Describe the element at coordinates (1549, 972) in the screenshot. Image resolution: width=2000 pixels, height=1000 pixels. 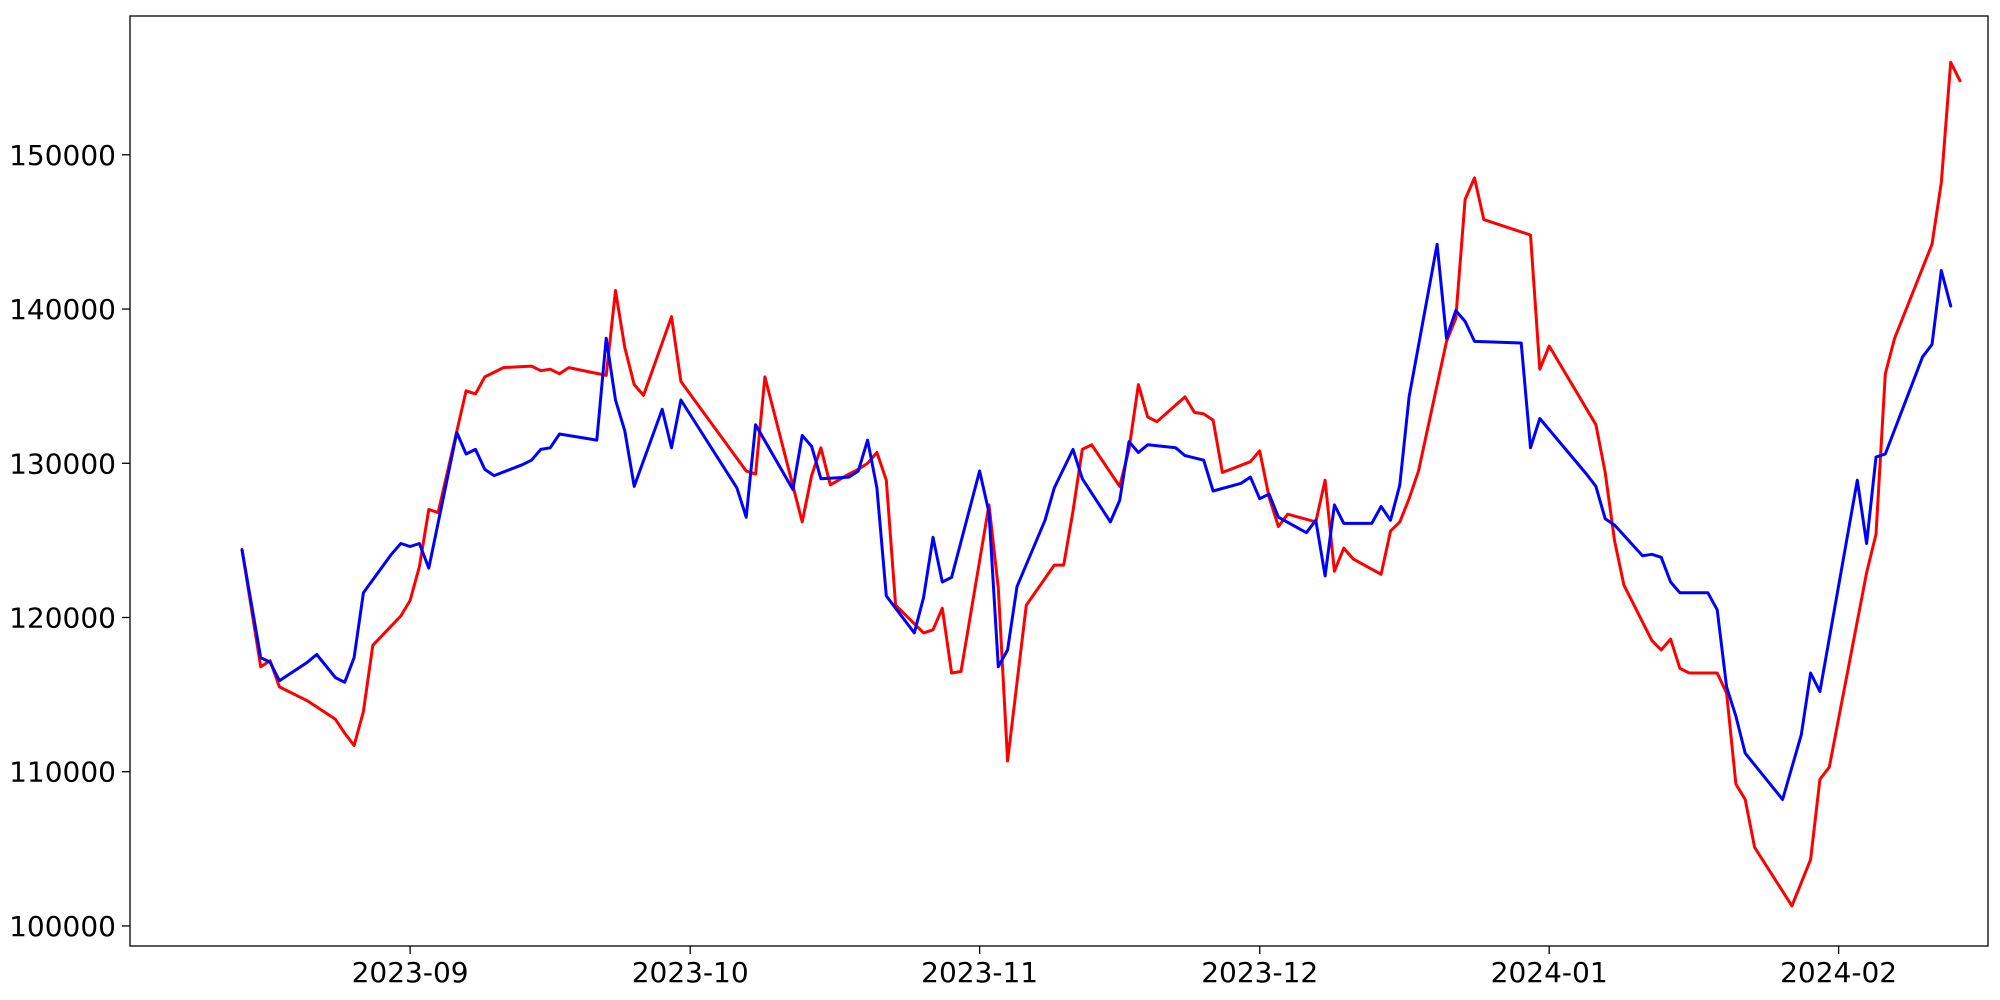
I see `x-tick-label: 2024-01` at that location.